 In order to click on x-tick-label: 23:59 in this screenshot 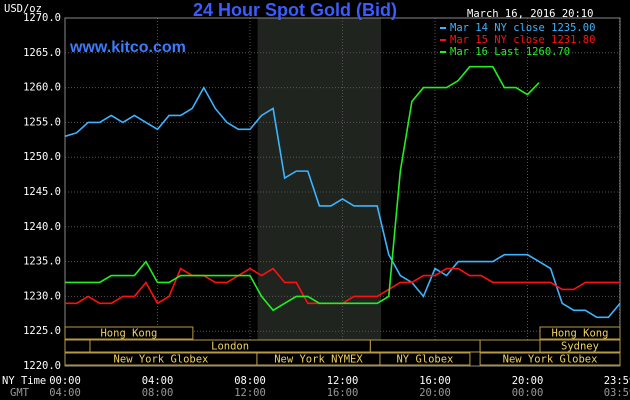, I will do `click(617, 381)`.